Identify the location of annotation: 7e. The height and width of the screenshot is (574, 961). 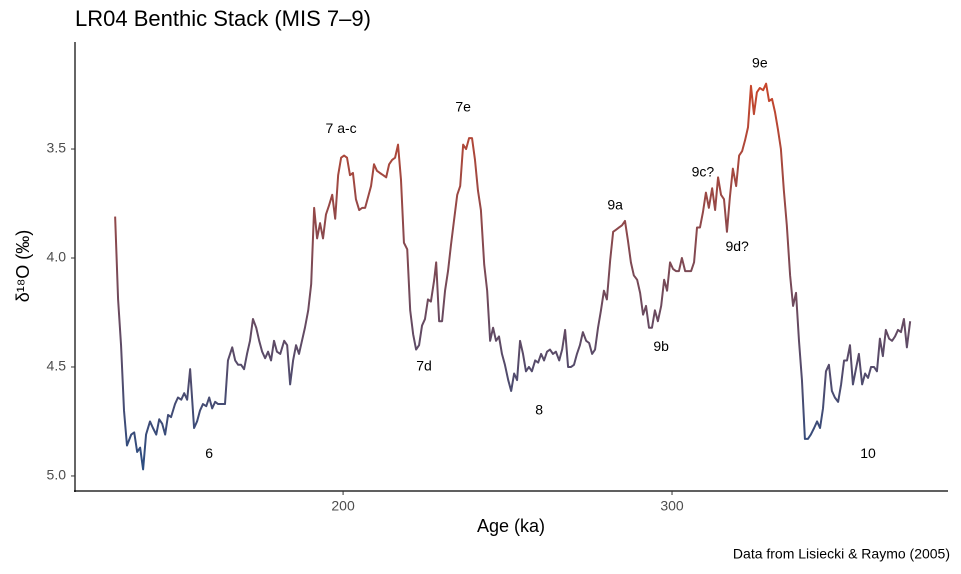
(463, 106).